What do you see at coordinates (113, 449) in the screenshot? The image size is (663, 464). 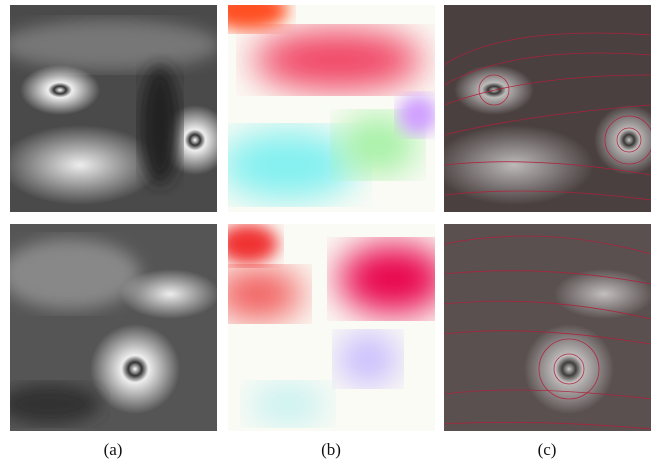 I see `panel-label: (a)` at bounding box center [113, 449].